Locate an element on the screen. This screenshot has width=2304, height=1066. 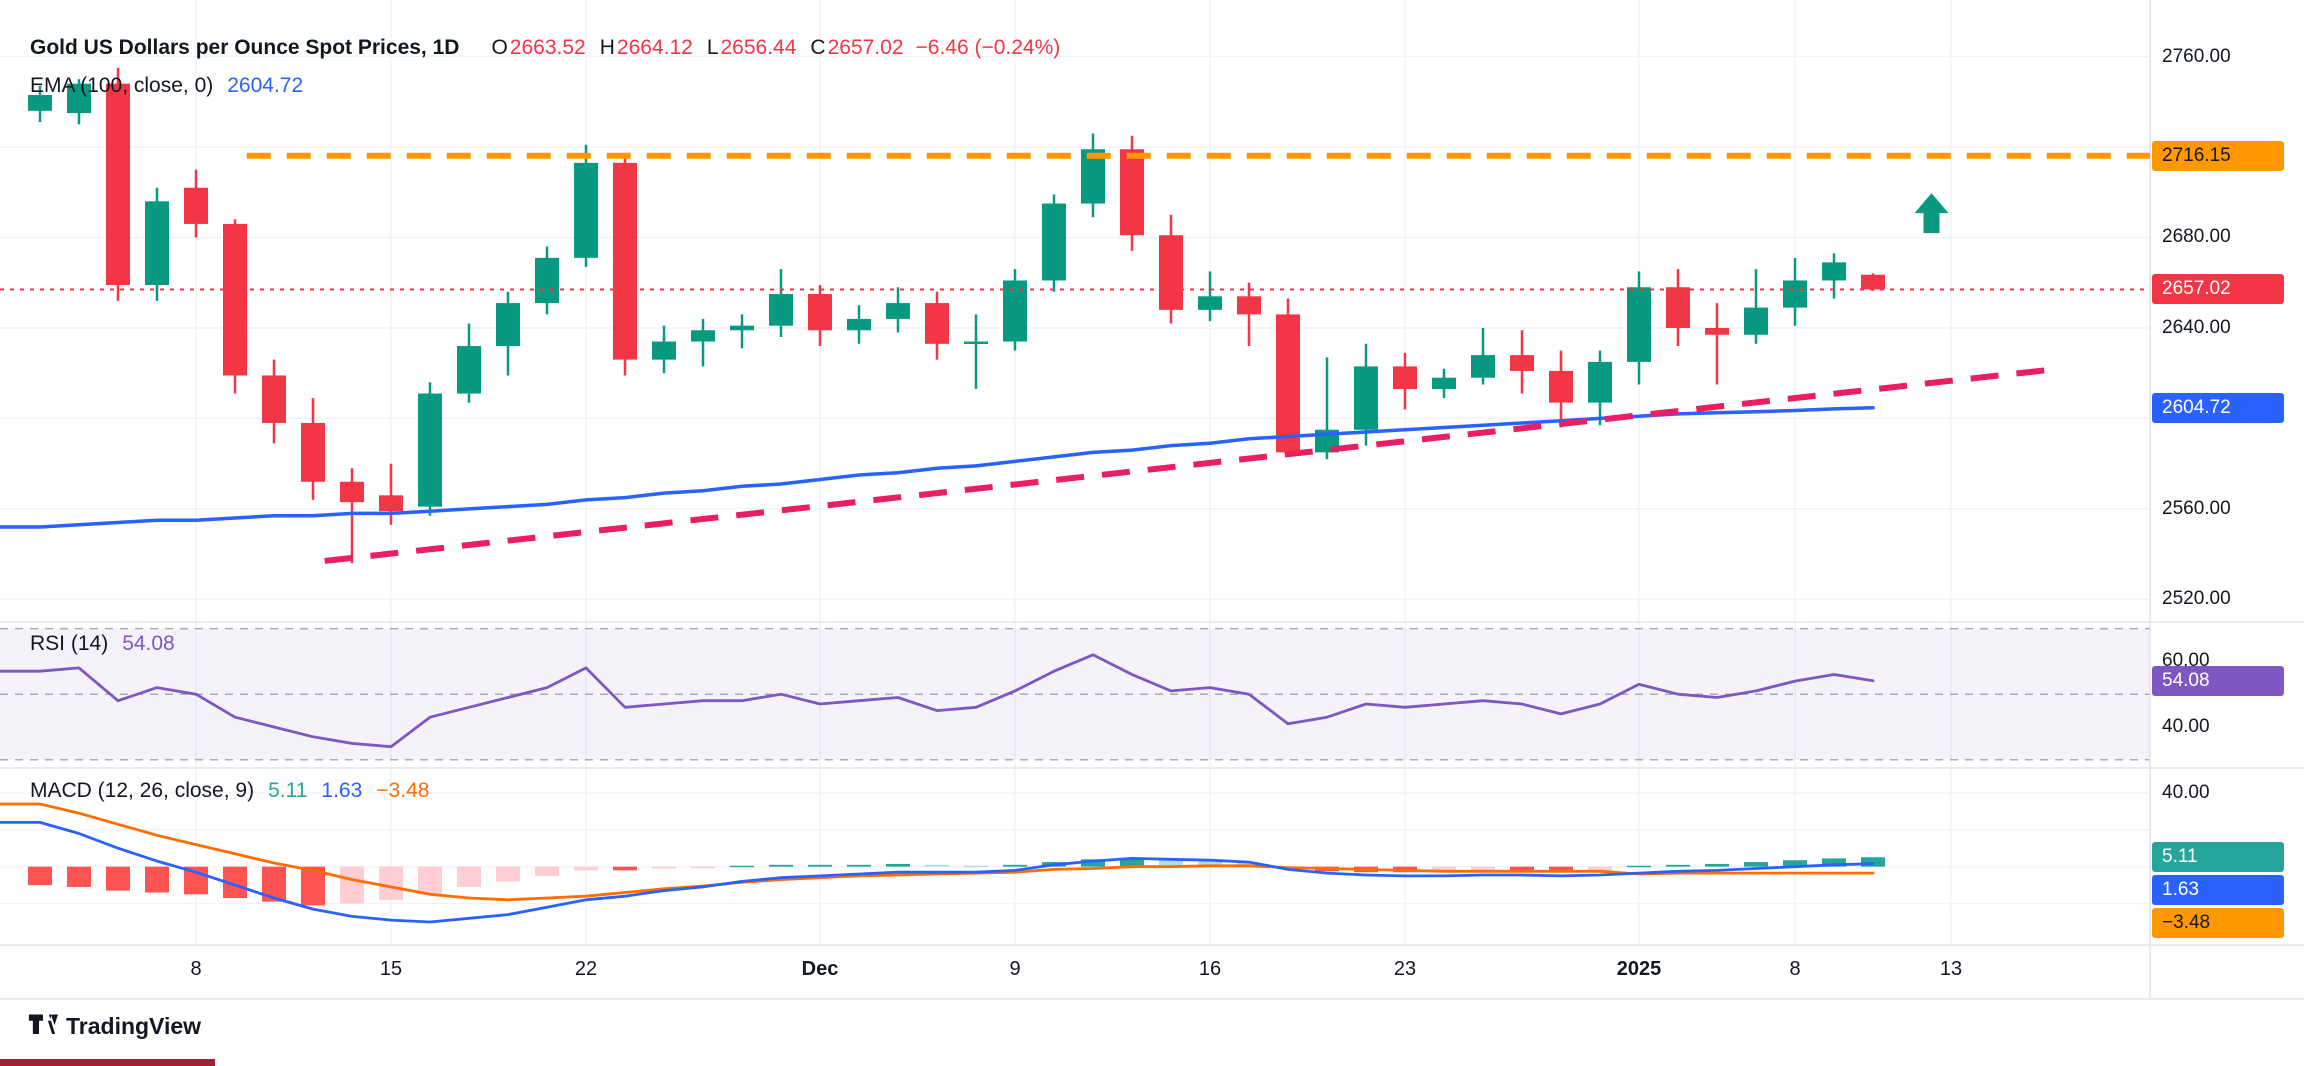
footer-brand: TradingView is located at coordinates (114, 1026).